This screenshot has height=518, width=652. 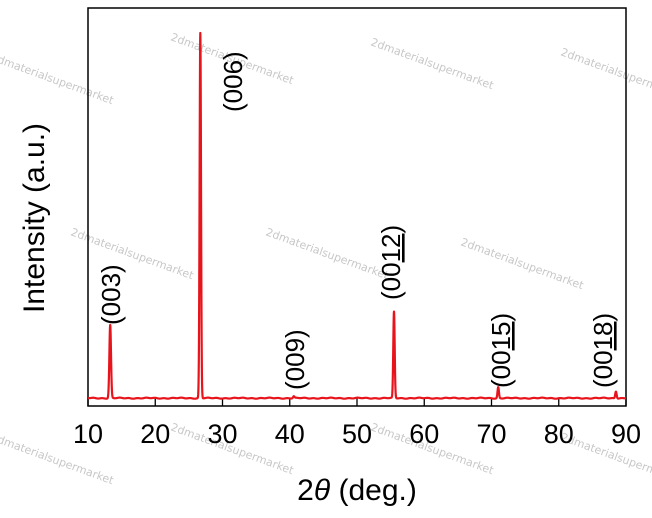 What do you see at coordinates (322, 490) in the screenshot?
I see `theta-symbol: θ` at bounding box center [322, 490].